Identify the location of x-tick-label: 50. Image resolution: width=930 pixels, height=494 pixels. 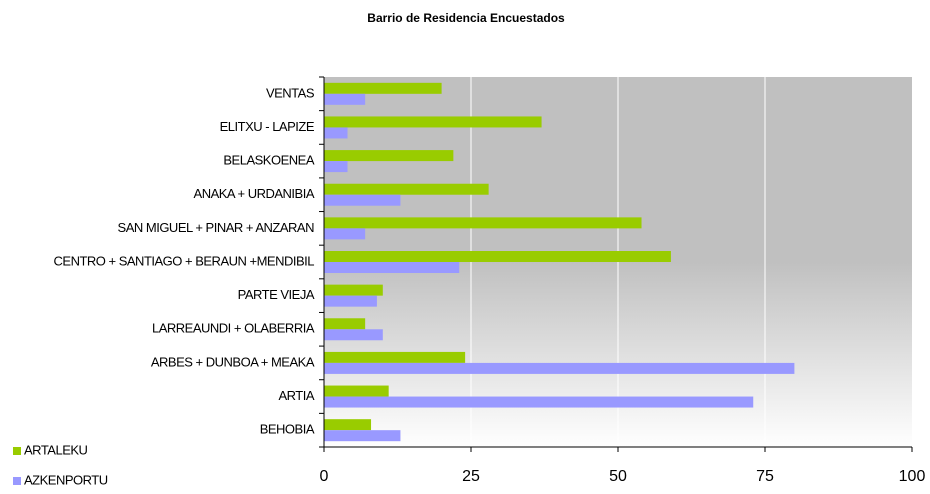
(618, 476).